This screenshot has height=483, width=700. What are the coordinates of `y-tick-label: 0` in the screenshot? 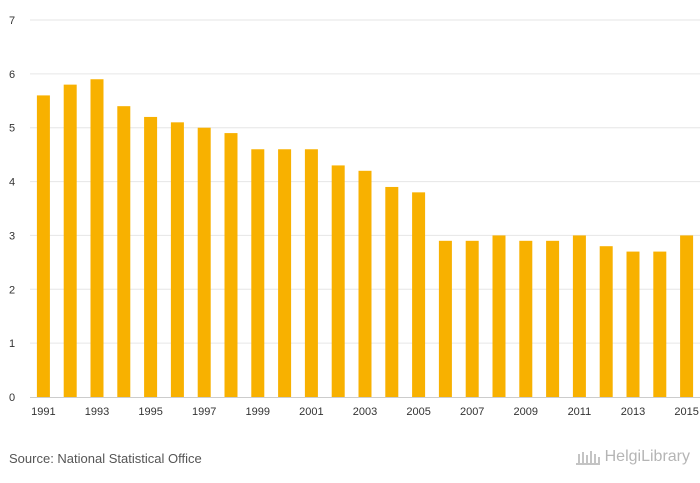 It's located at (12, 398).